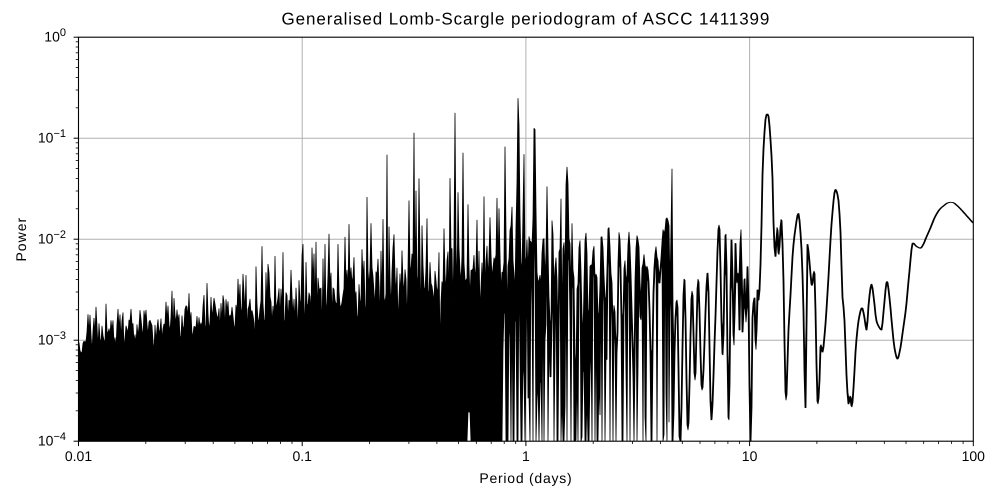 The image size is (1000, 500). Describe the element at coordinates (525, 478) in the screenshot. I see `svg-text: Period (days)` at that location.